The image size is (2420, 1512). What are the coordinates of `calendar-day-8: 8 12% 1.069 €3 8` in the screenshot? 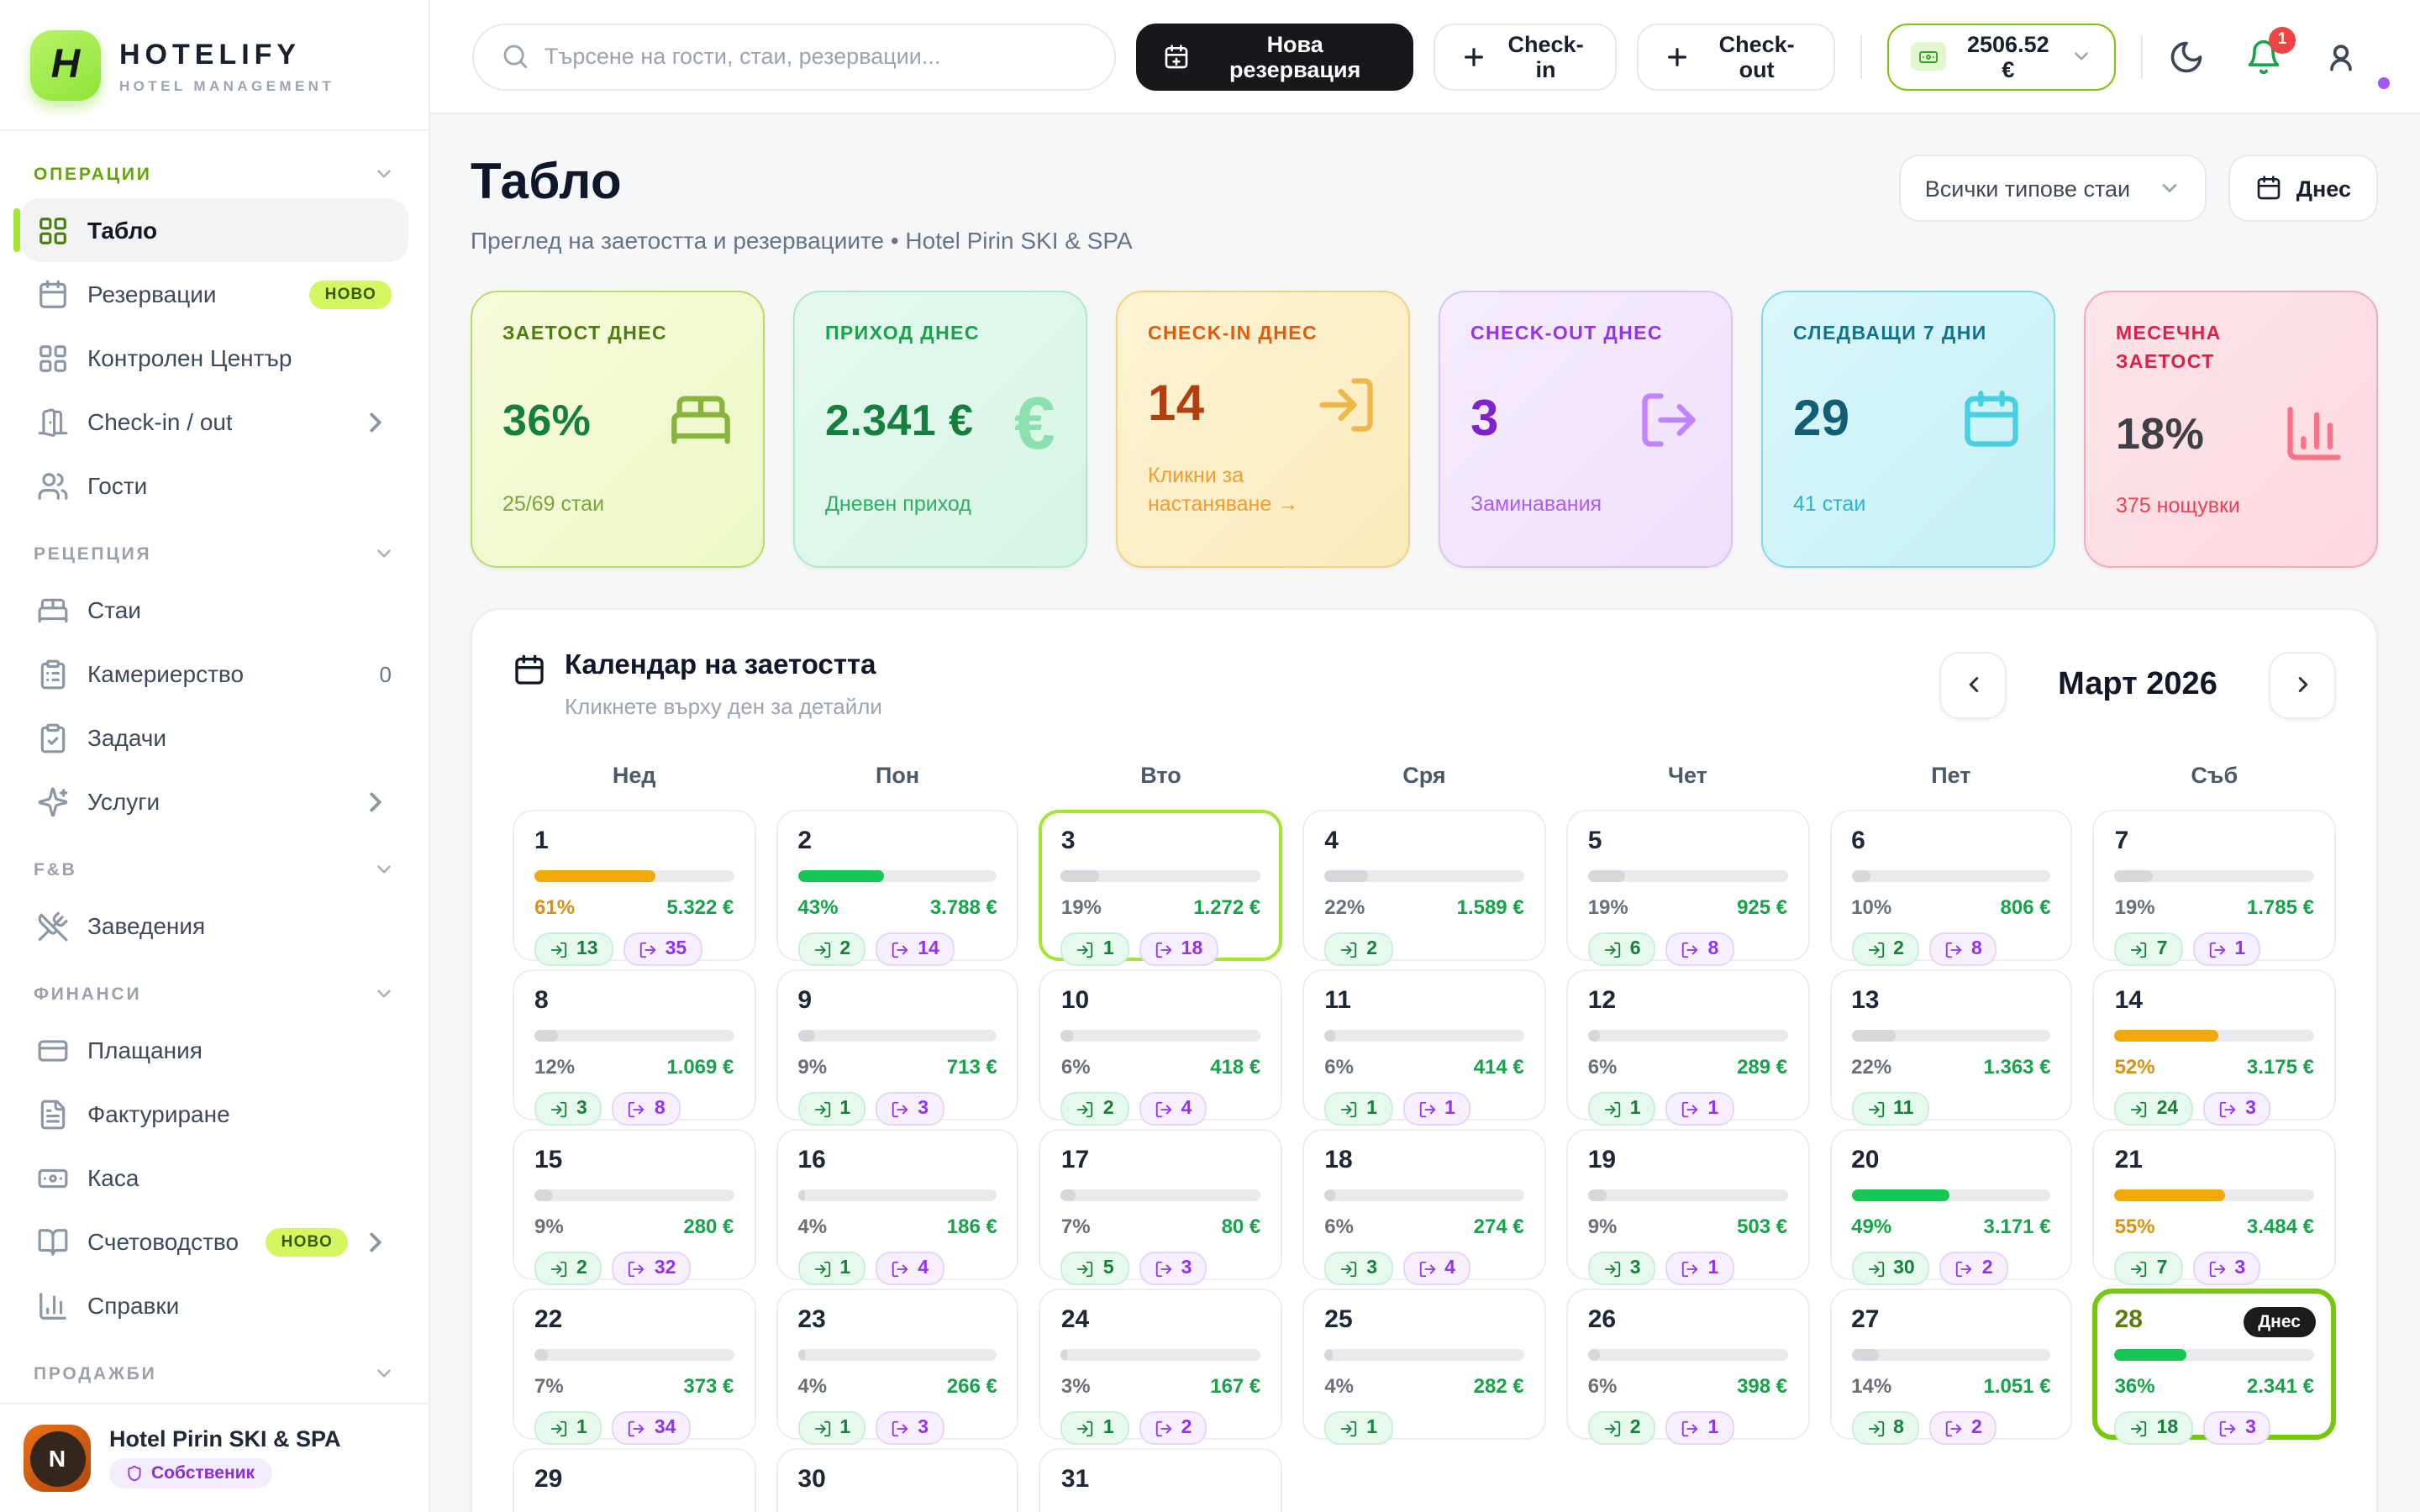 It's located at (634, 1047).